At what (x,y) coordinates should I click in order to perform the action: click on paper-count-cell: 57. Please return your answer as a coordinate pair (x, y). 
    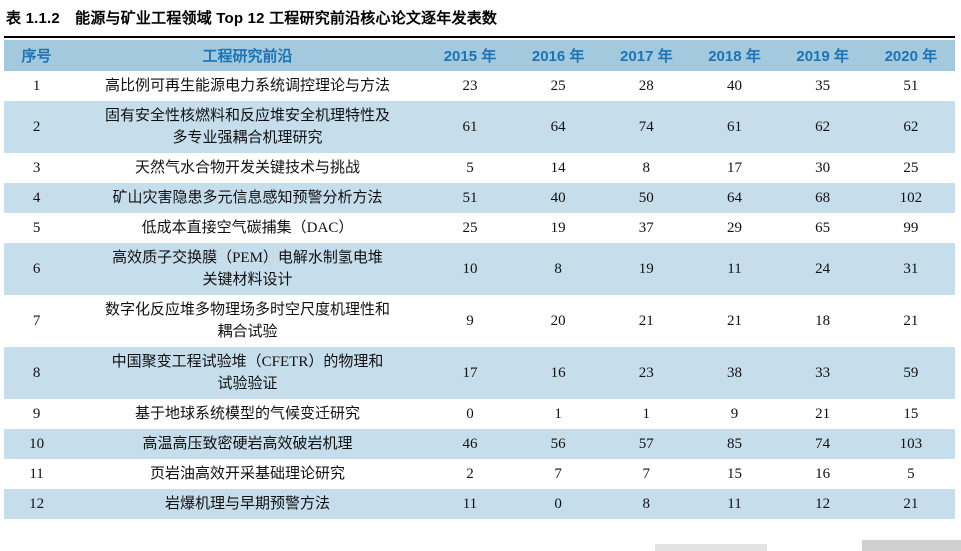
    Looking at the image, I should click on (646, 444).